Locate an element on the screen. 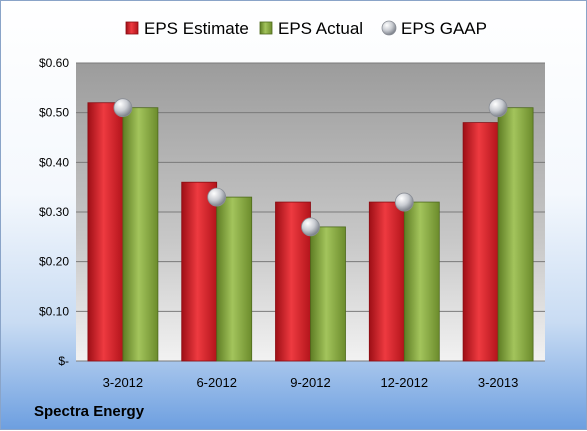 This screenshot has width=587, height=431. company-name: Spectra Energy is located at coordinates (89, 411).